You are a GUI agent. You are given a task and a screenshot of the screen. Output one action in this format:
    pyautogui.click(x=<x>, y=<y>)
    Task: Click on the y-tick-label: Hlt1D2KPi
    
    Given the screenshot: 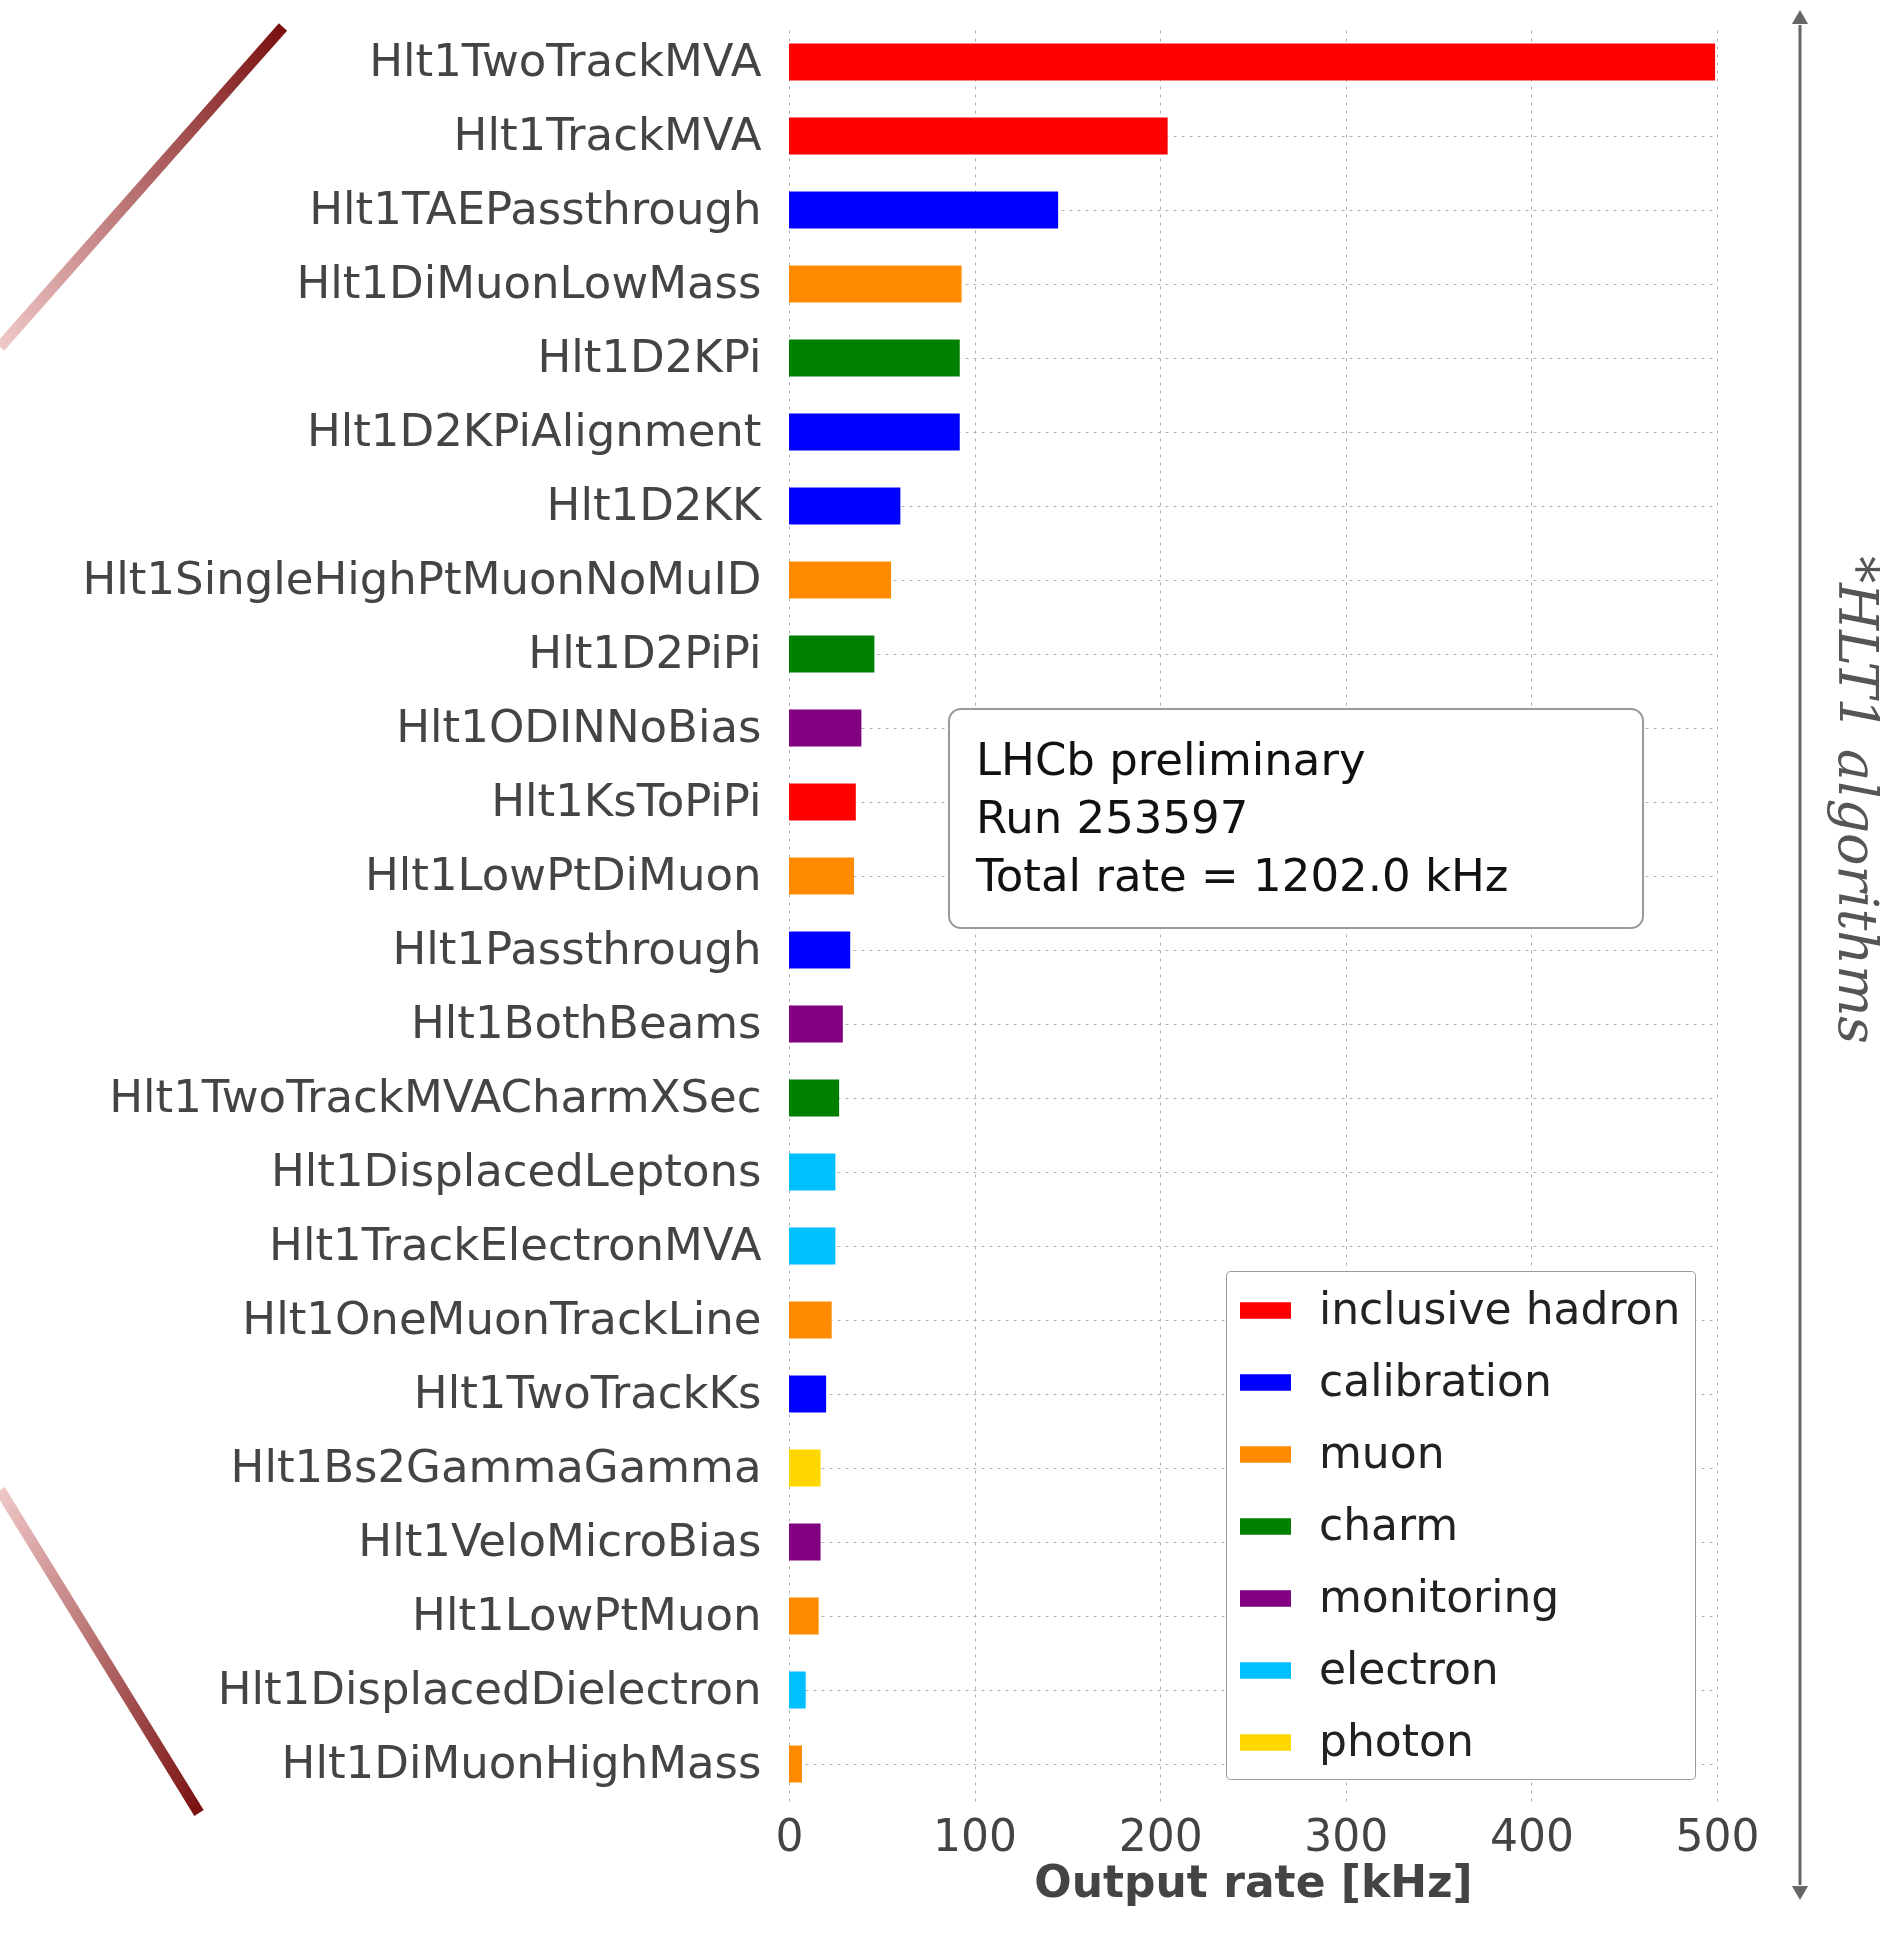 What is the action you would take?
    pyautogui.click(x=649, y=356)
    